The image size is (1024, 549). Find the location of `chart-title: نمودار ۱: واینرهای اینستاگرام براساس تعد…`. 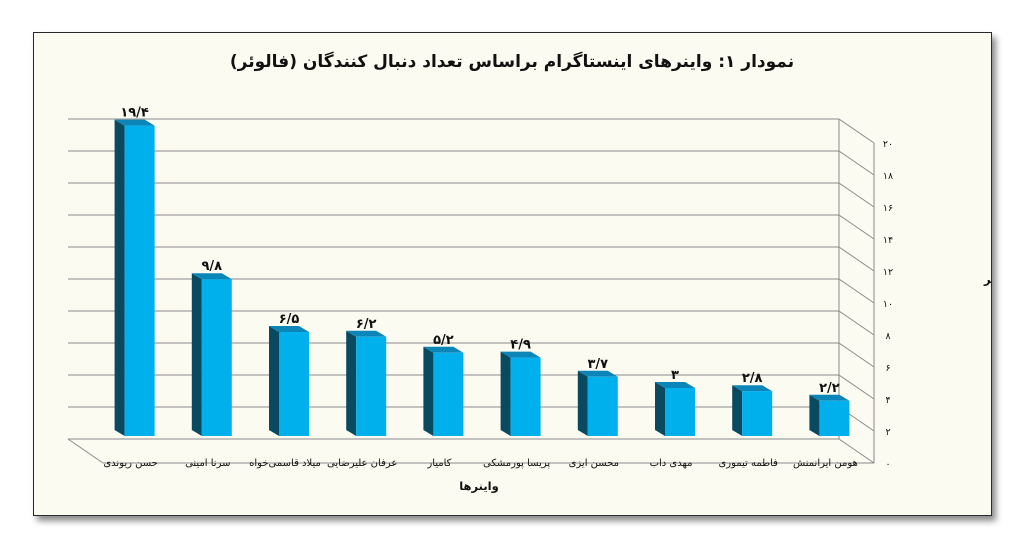

chart-title: نمودار ۱: واینرهای اینستاگرام براساس تعد… is located at coordinates (512, 61).